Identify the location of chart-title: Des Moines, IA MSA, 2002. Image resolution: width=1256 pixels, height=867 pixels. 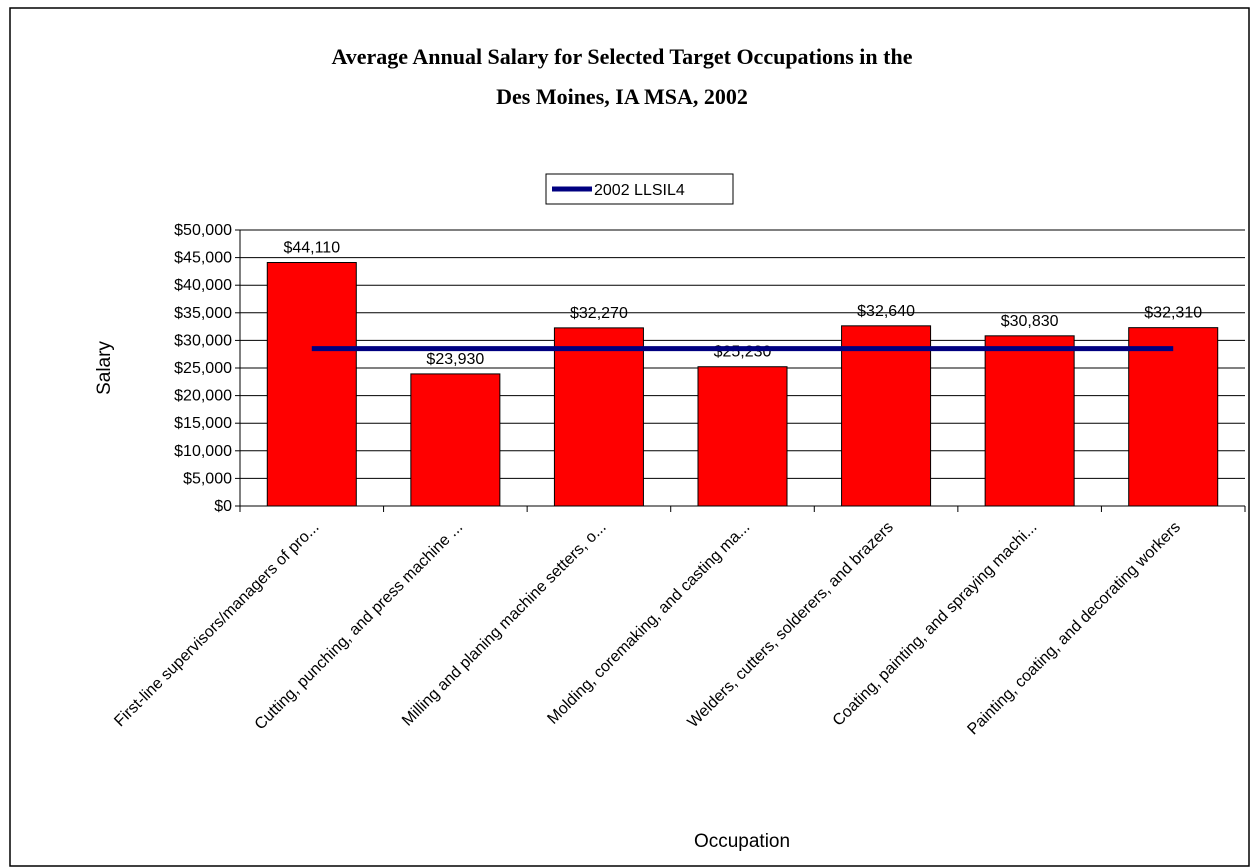
(622, 96).